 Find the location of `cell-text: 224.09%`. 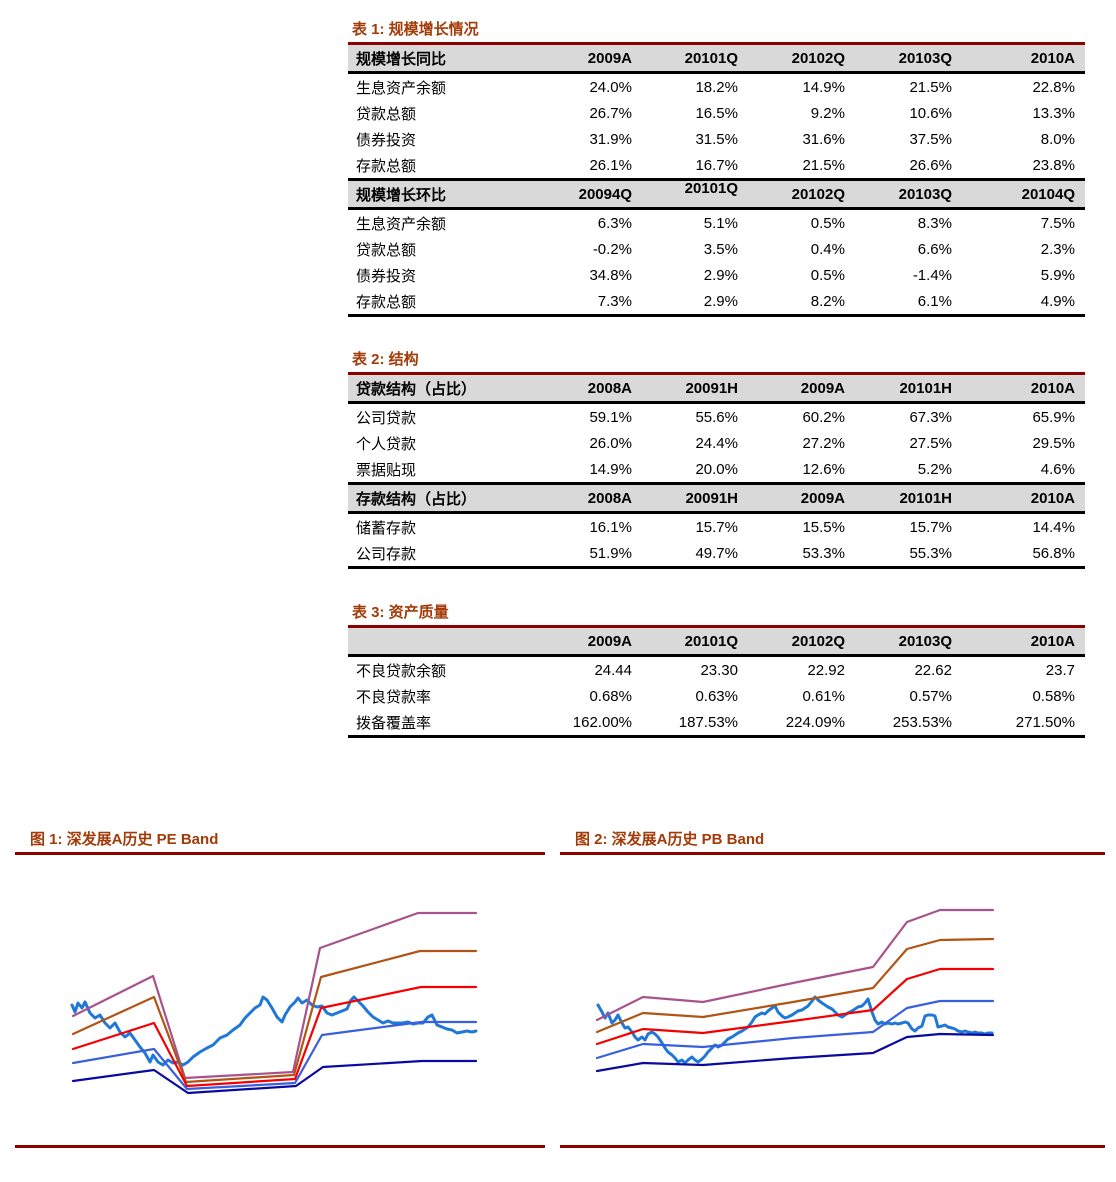

cell-text: 224.09% is located at coordinates (815, 722).